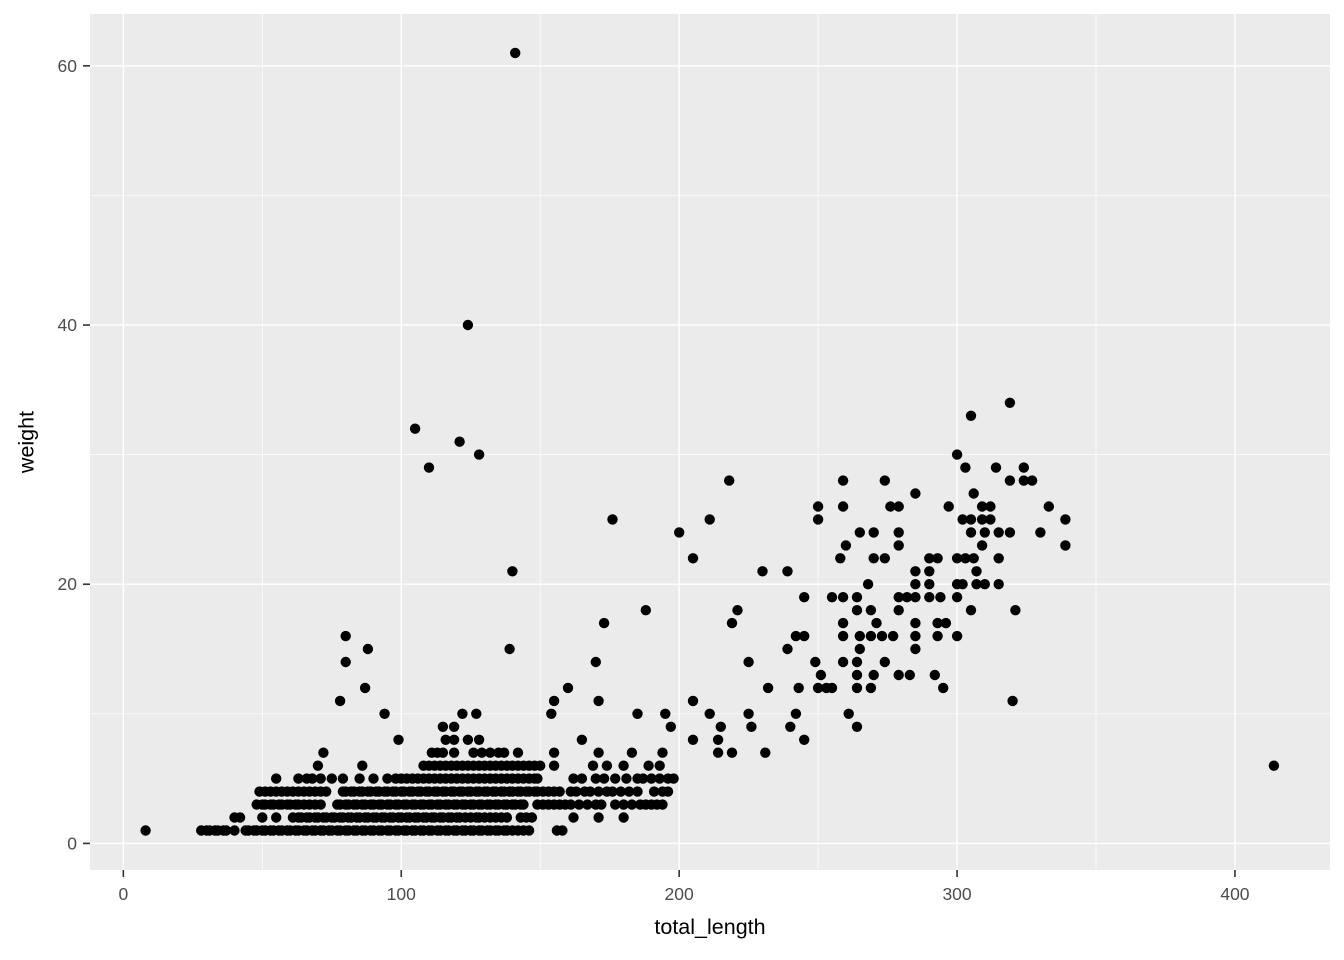  I want to click on y-tick-label: 60, so click(68, 66).